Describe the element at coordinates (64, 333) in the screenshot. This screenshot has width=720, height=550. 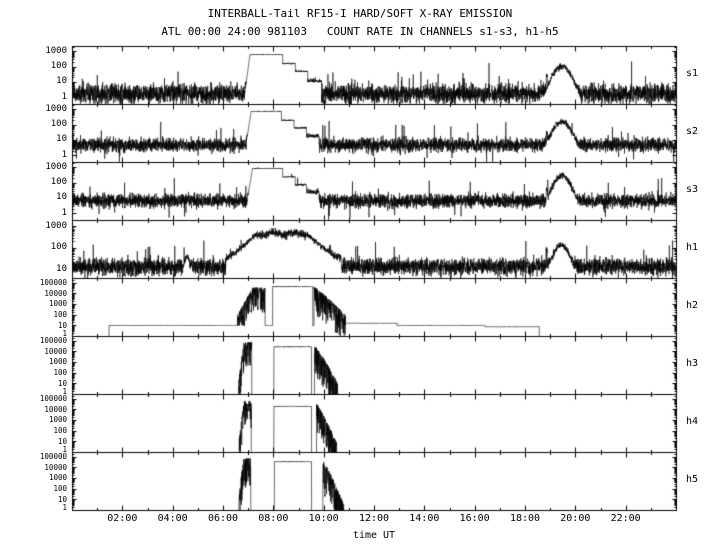
I see `y-tick-label-h2-1: 1` at that location.